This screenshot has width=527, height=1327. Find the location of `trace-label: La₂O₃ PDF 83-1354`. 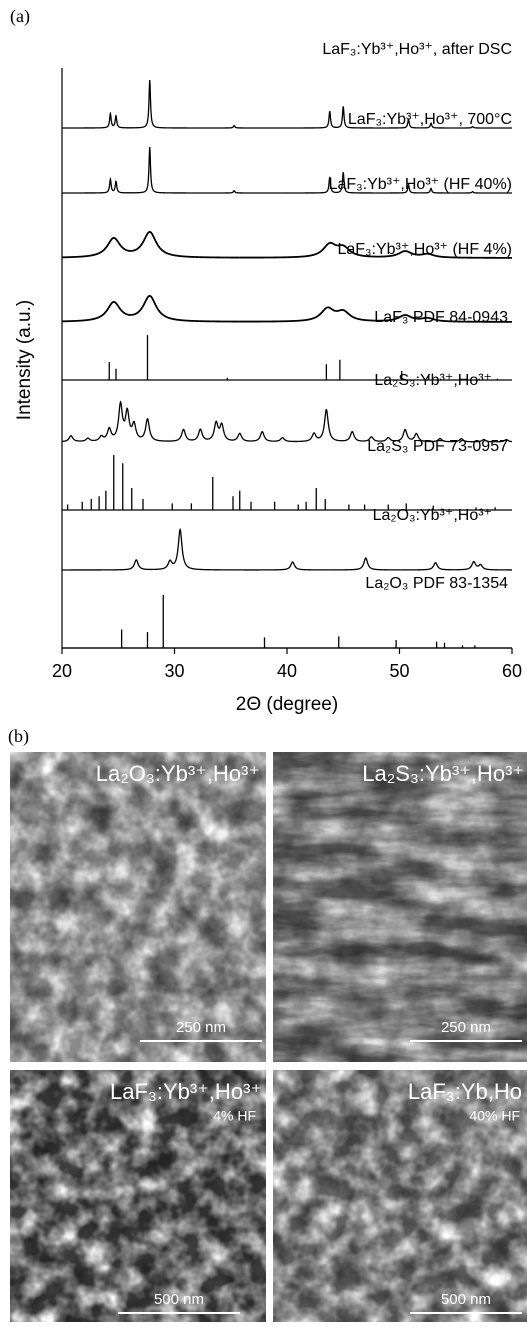

trace-label: La₂O₃ PDF 83-1354 is located at coordinates (436, 583).